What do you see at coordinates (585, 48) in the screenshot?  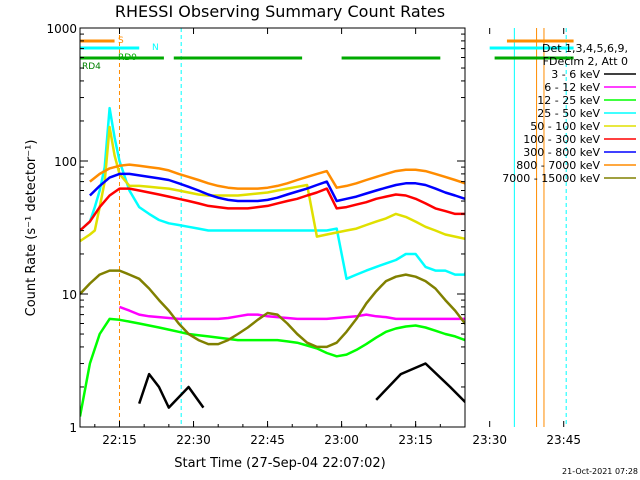 I see `legend-header: Det 1,3,4,5,6,9,` at bounding box center [585, 48].